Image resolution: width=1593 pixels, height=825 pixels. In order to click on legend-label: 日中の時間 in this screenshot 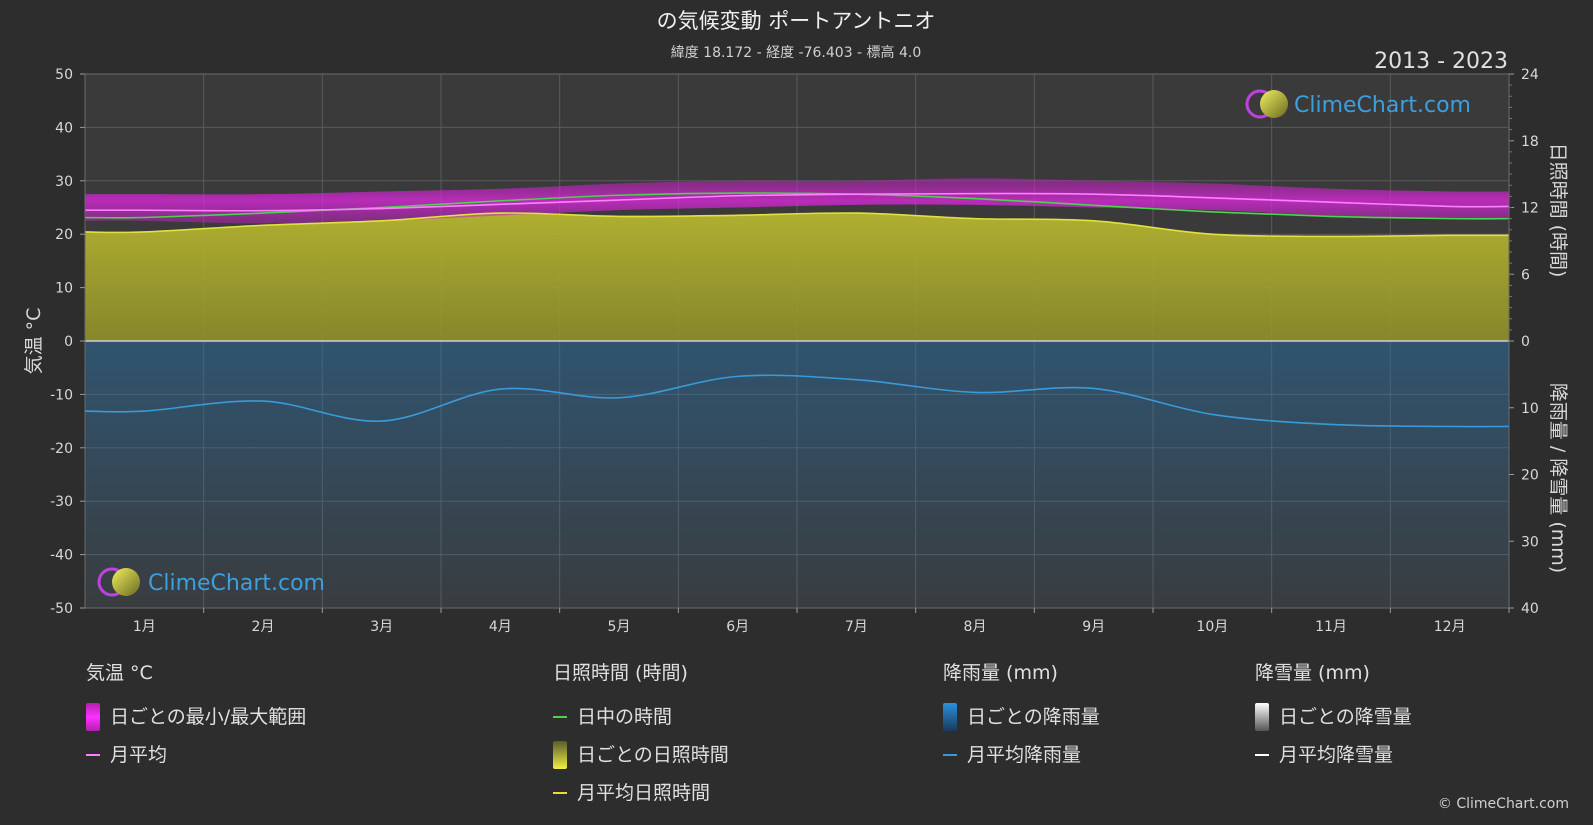, I will do `click(625, 717)`.